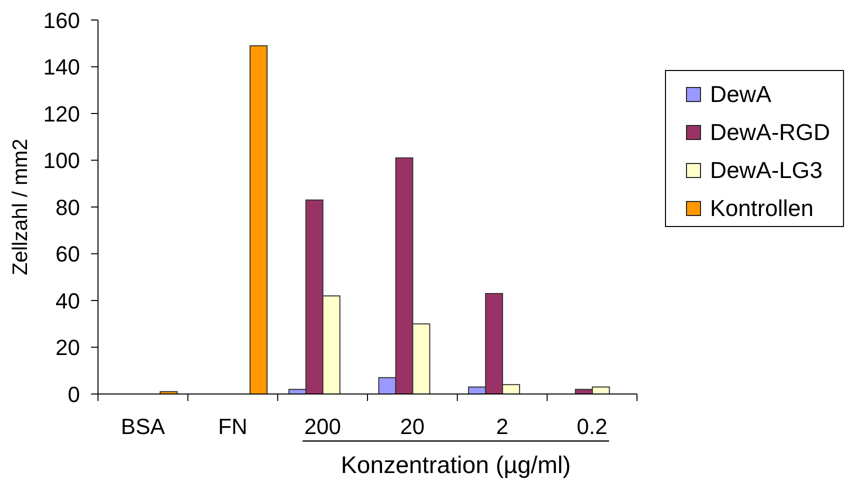  What do you see at coordinates (592, 426) in the screenshot?
I see `x-tick-label: 0.2` at bounding box center [592, 426].